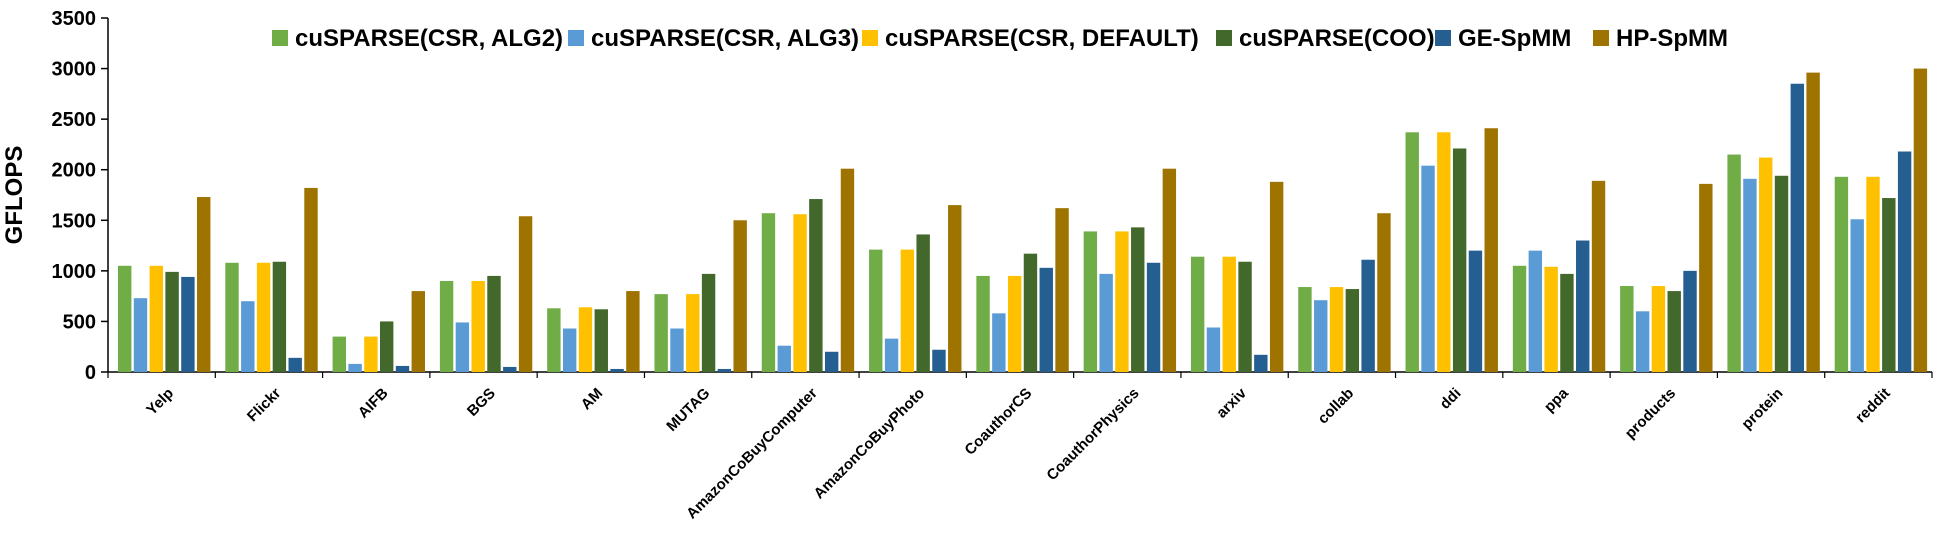 The width and height of the screenshot is (1938, 534). What do you see at coordinates (74, 70) in the screenshot?
I see `y-tick-label: 3000` at bounding box center [74, 70].